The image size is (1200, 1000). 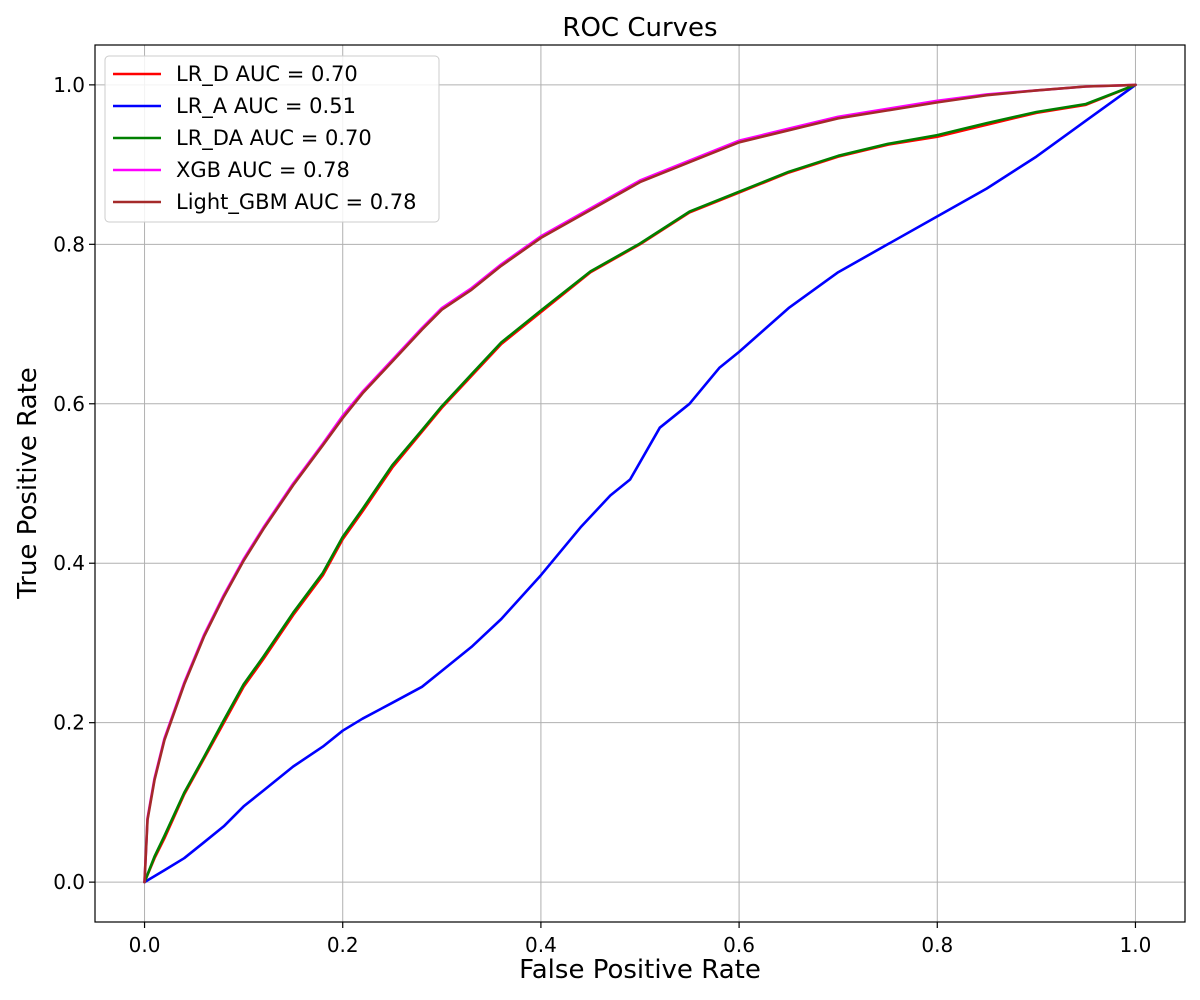 What do you see at coordinates (343, 945) in the screenshot?
I see `x-tick-label: 0.2` at bounding box center [343, 945].